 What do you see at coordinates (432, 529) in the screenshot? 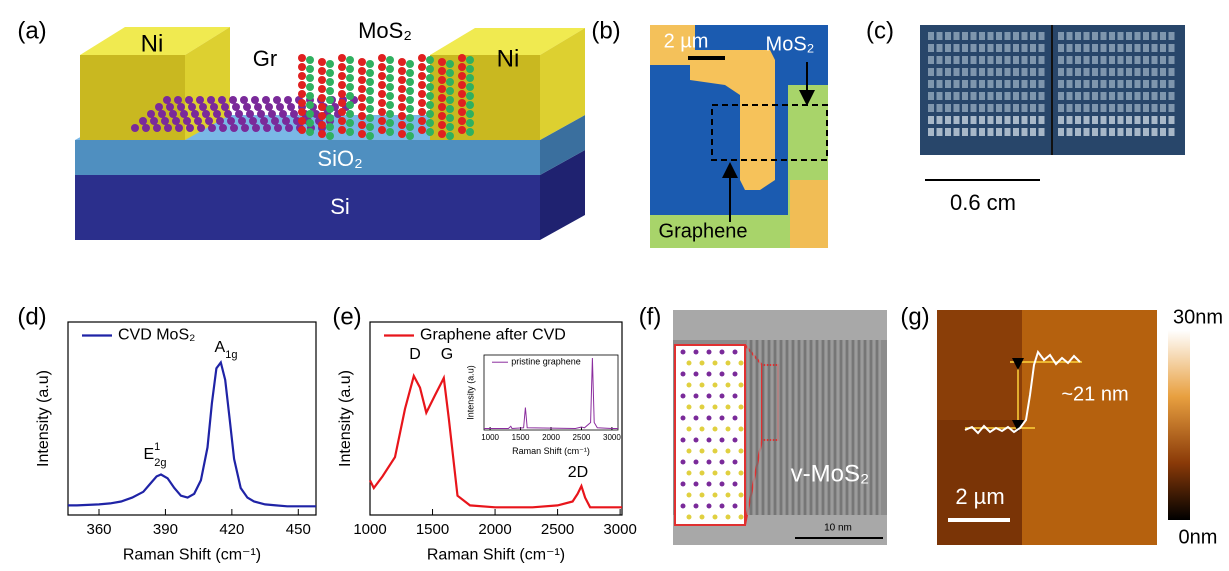
I see `x-tick-label: 1500` at bounding box center [432, 529].